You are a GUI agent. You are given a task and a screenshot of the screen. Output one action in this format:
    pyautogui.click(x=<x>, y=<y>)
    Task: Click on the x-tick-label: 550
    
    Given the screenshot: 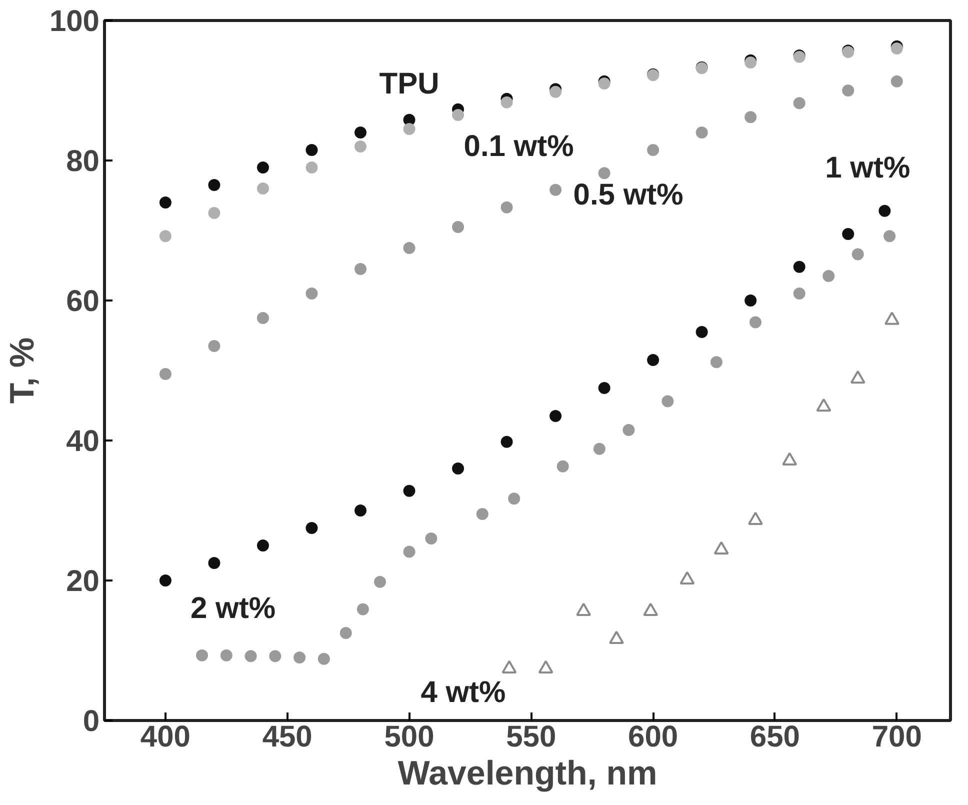 What is the action you would take?
    pyautogui.click(x=531, y=737)
    